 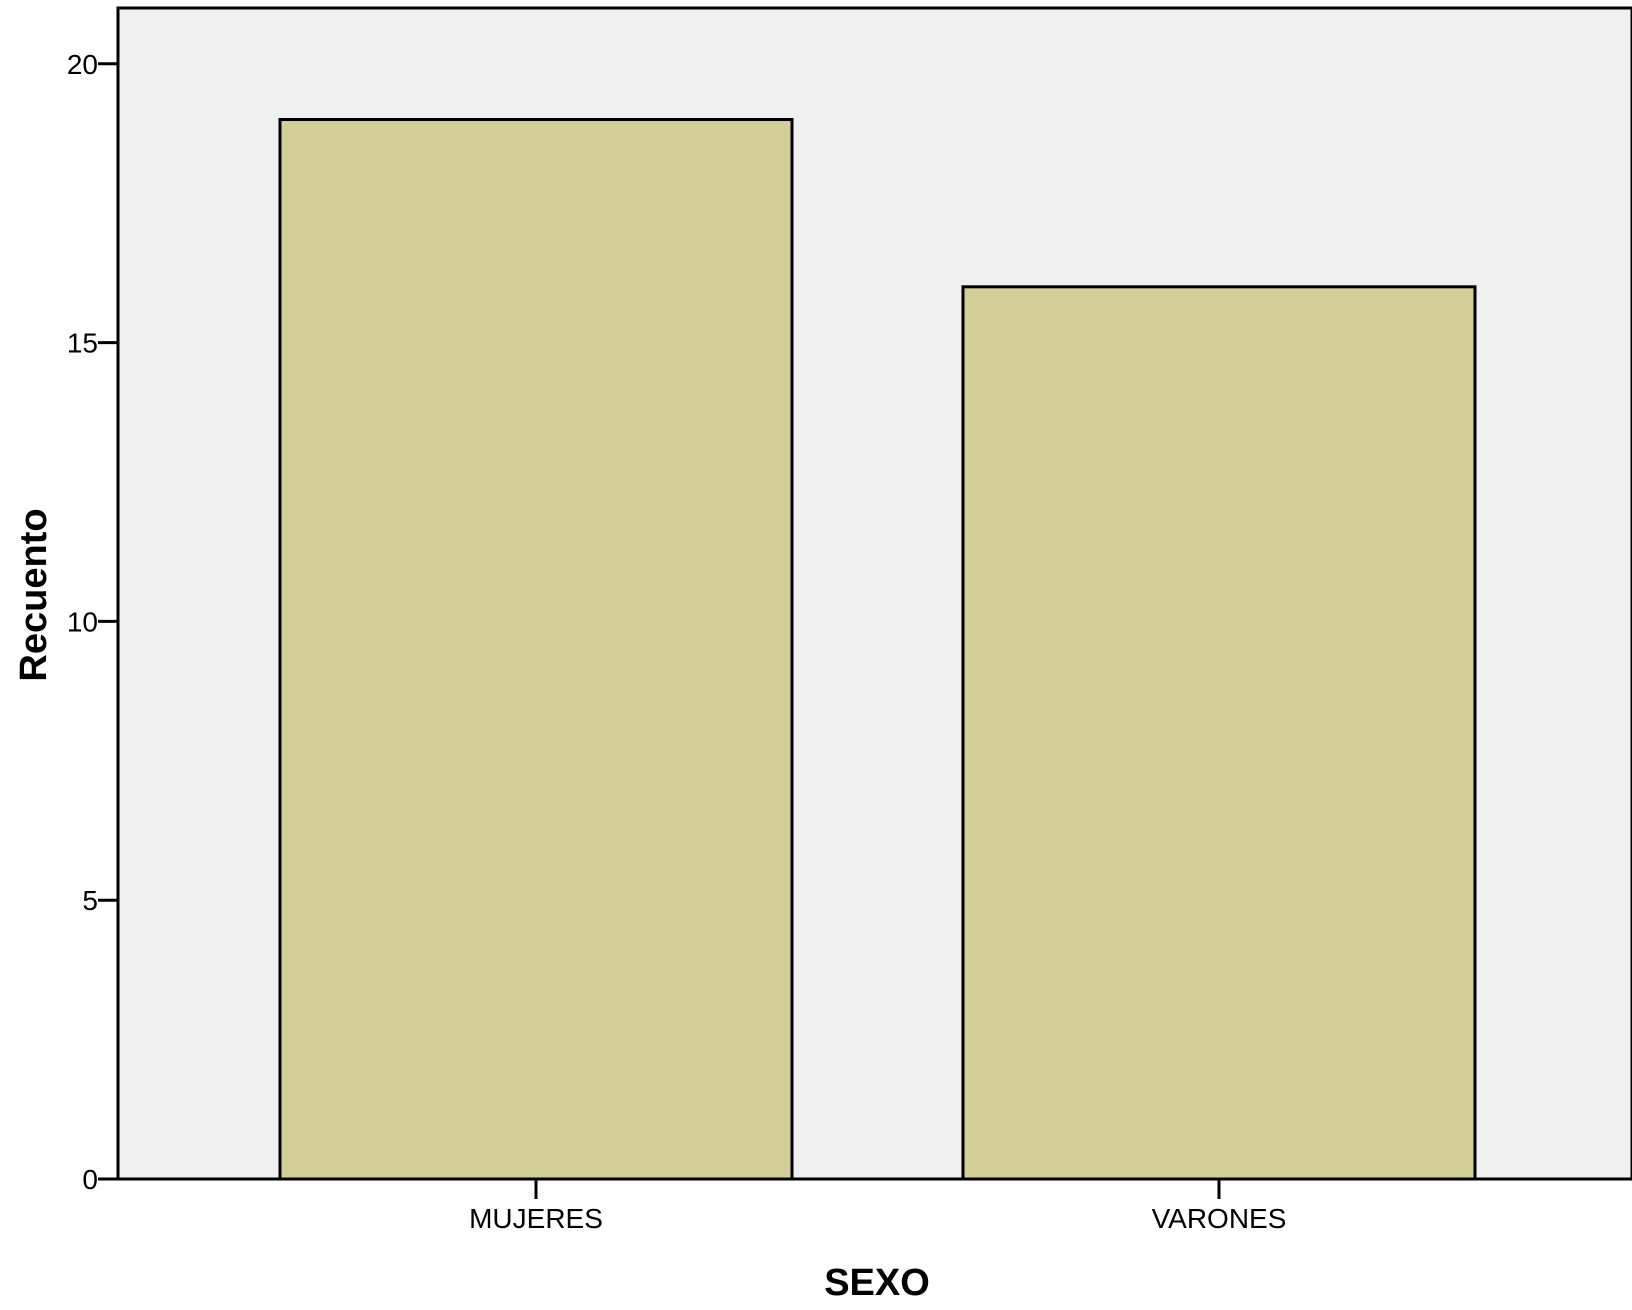 What do you see at coordinates (82, 621) in the screenshot?
I see `y-tick-label: 10` at bounding box center [82, 621].